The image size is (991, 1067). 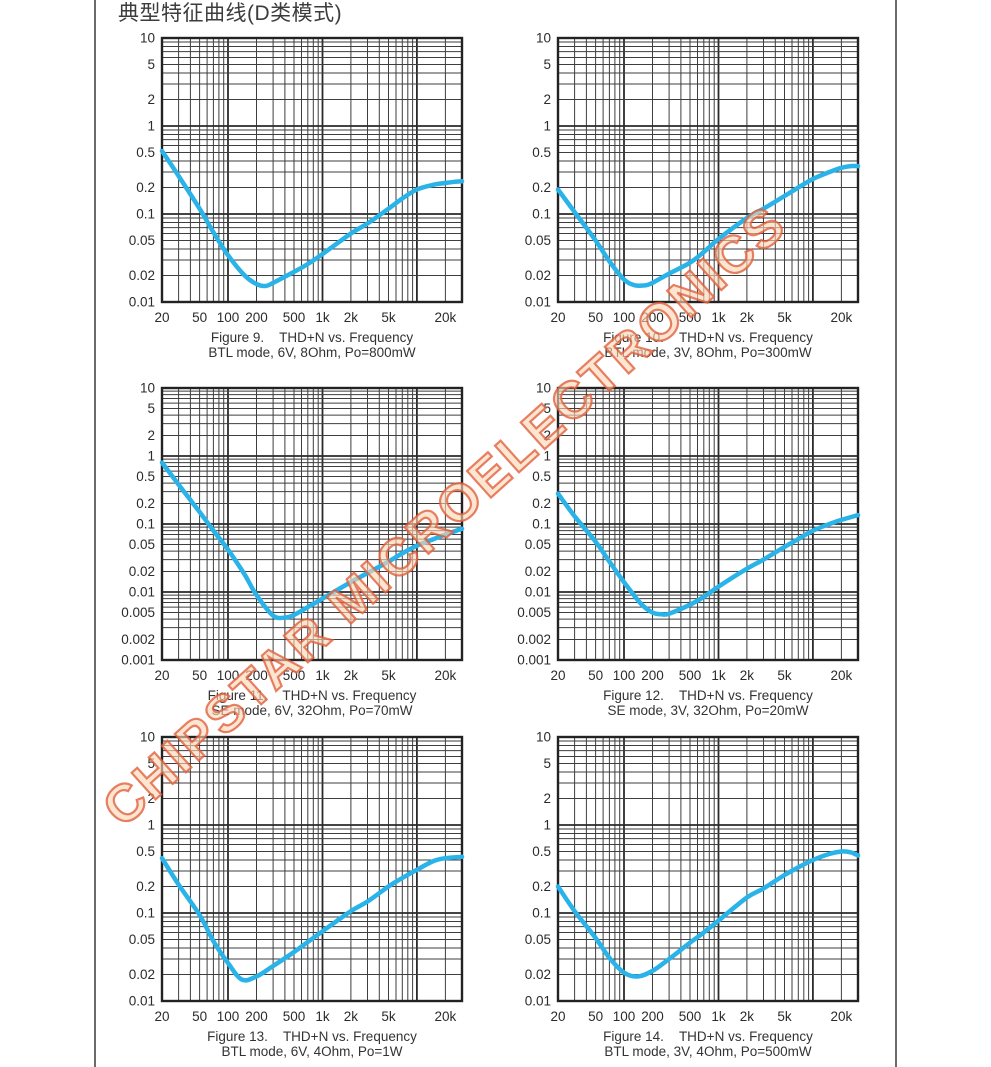 What do you see at coordinates (230, 13) in the screenshot?
I see `page-title: 典型特征曲线(D类模式)` at bounding box center [230, 13].